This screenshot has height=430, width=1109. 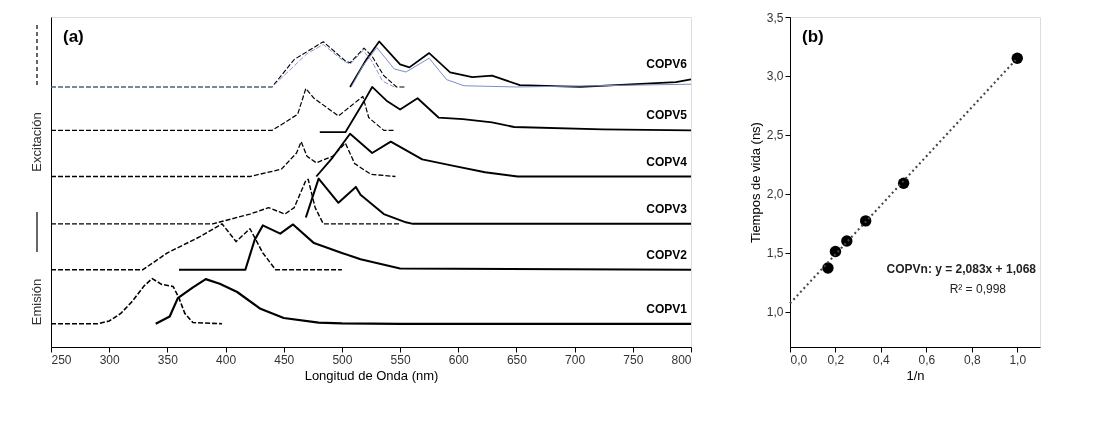 What do you see at coordinates (284, 359) in the screenshot?
I see `x-tick-label: 450` at bounding box center [284, 359].